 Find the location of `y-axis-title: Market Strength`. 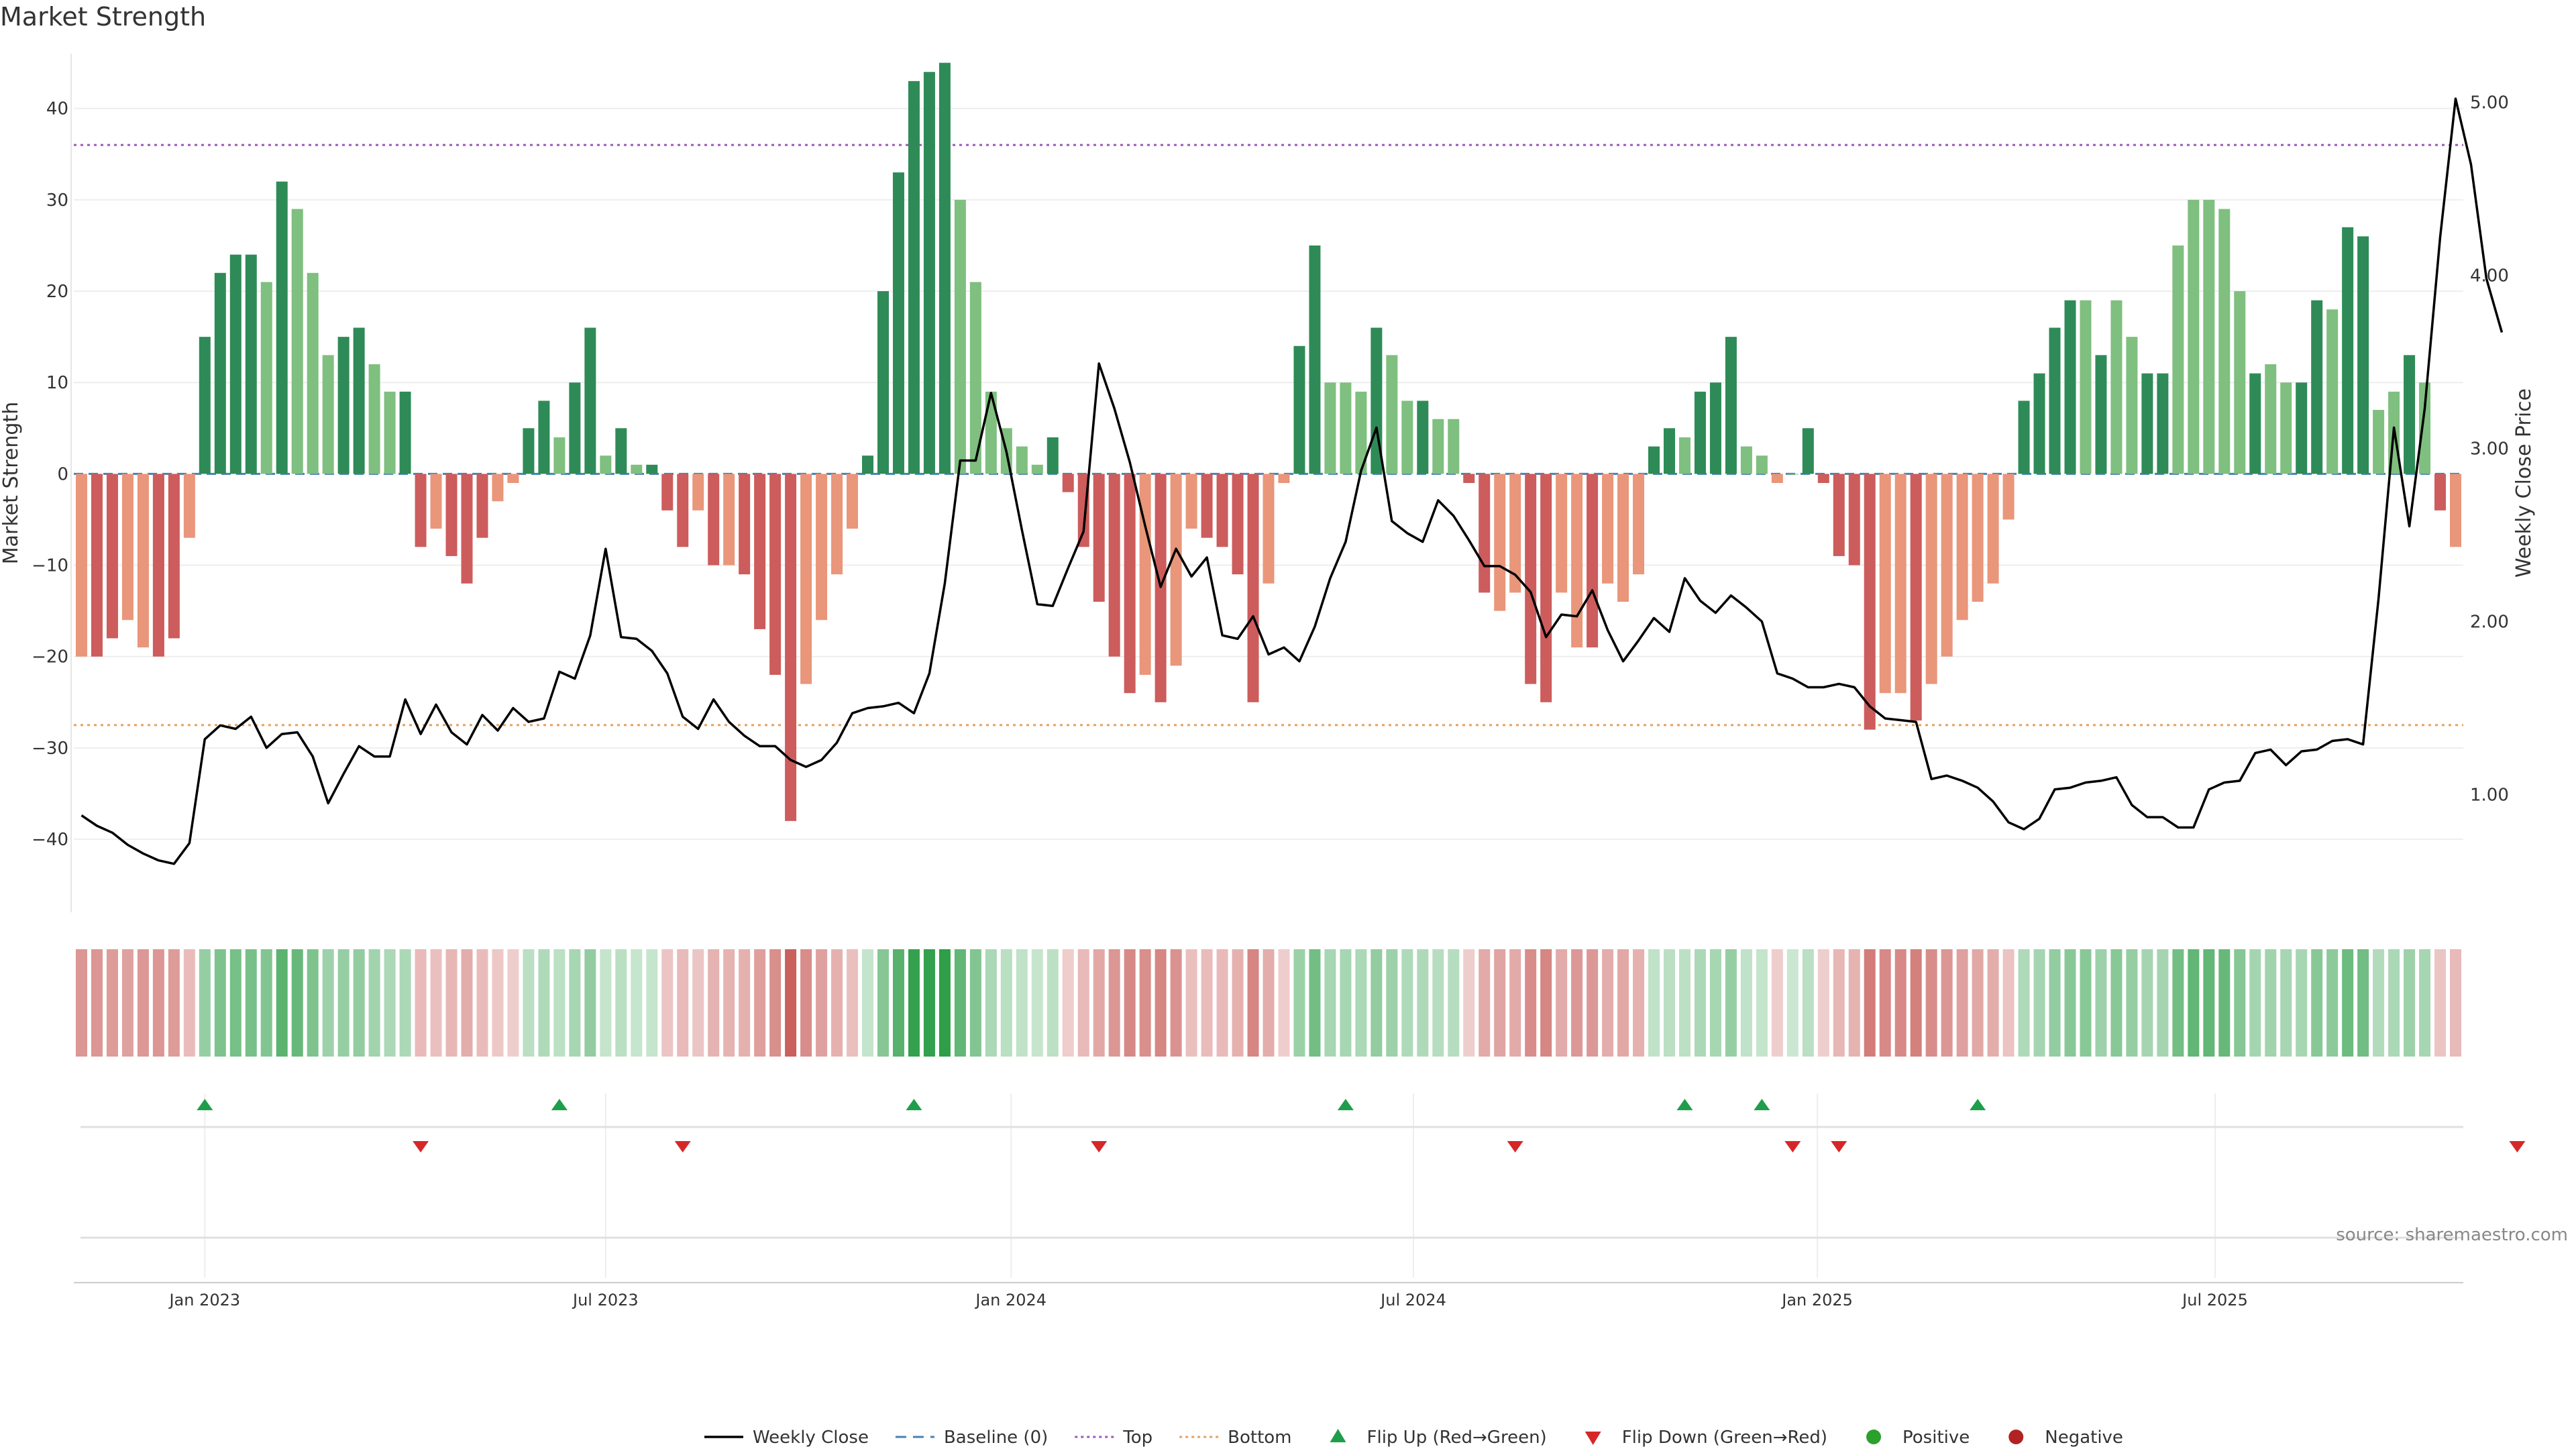

y-axis-title: Market Strength is located at coordinates (11, 483).